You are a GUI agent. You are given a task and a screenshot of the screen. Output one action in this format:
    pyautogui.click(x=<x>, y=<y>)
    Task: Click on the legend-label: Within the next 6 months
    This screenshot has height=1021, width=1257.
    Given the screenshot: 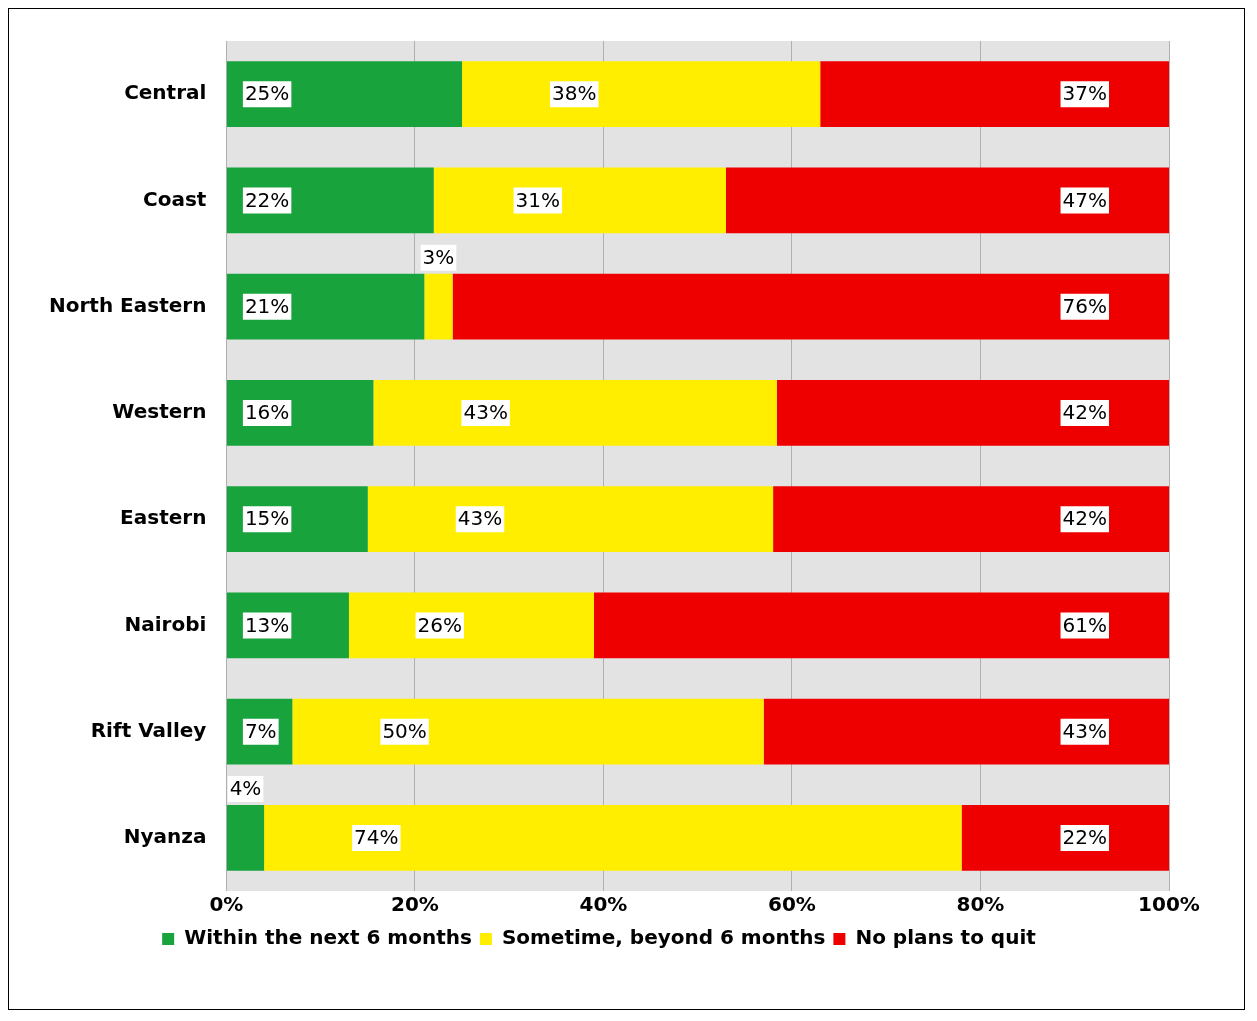 What is the action you would take?
    pyautogui.click(x=328, y=937)
    